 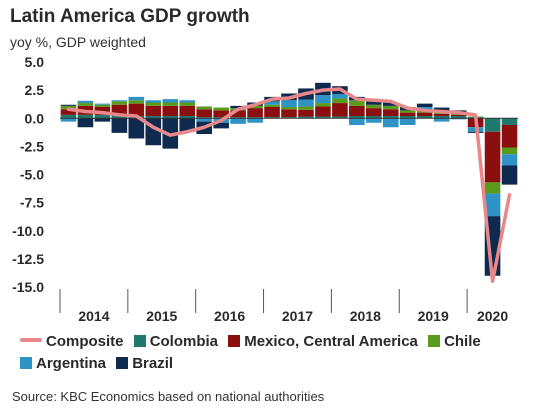 What do you see at coordinates (35, 62) in the screenshot?
I see `y-tick-label: 5.0` at bounding box center [35, 62].